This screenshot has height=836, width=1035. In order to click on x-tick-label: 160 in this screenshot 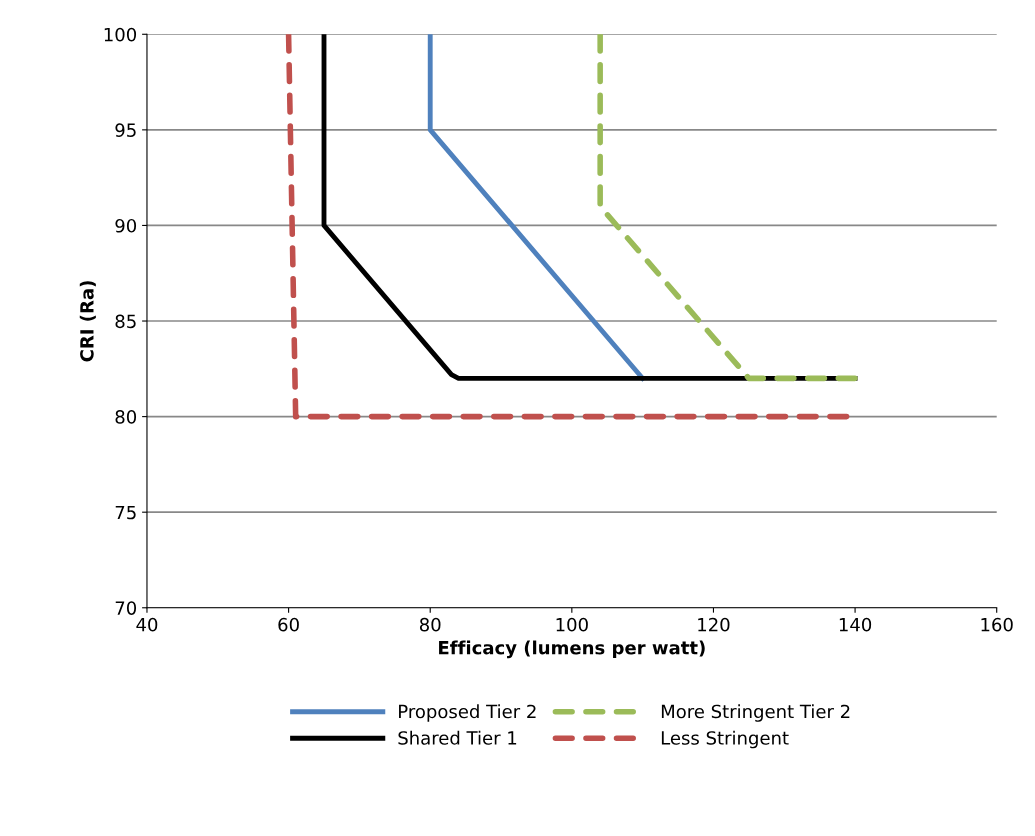, I will do `click(997, 624)`.